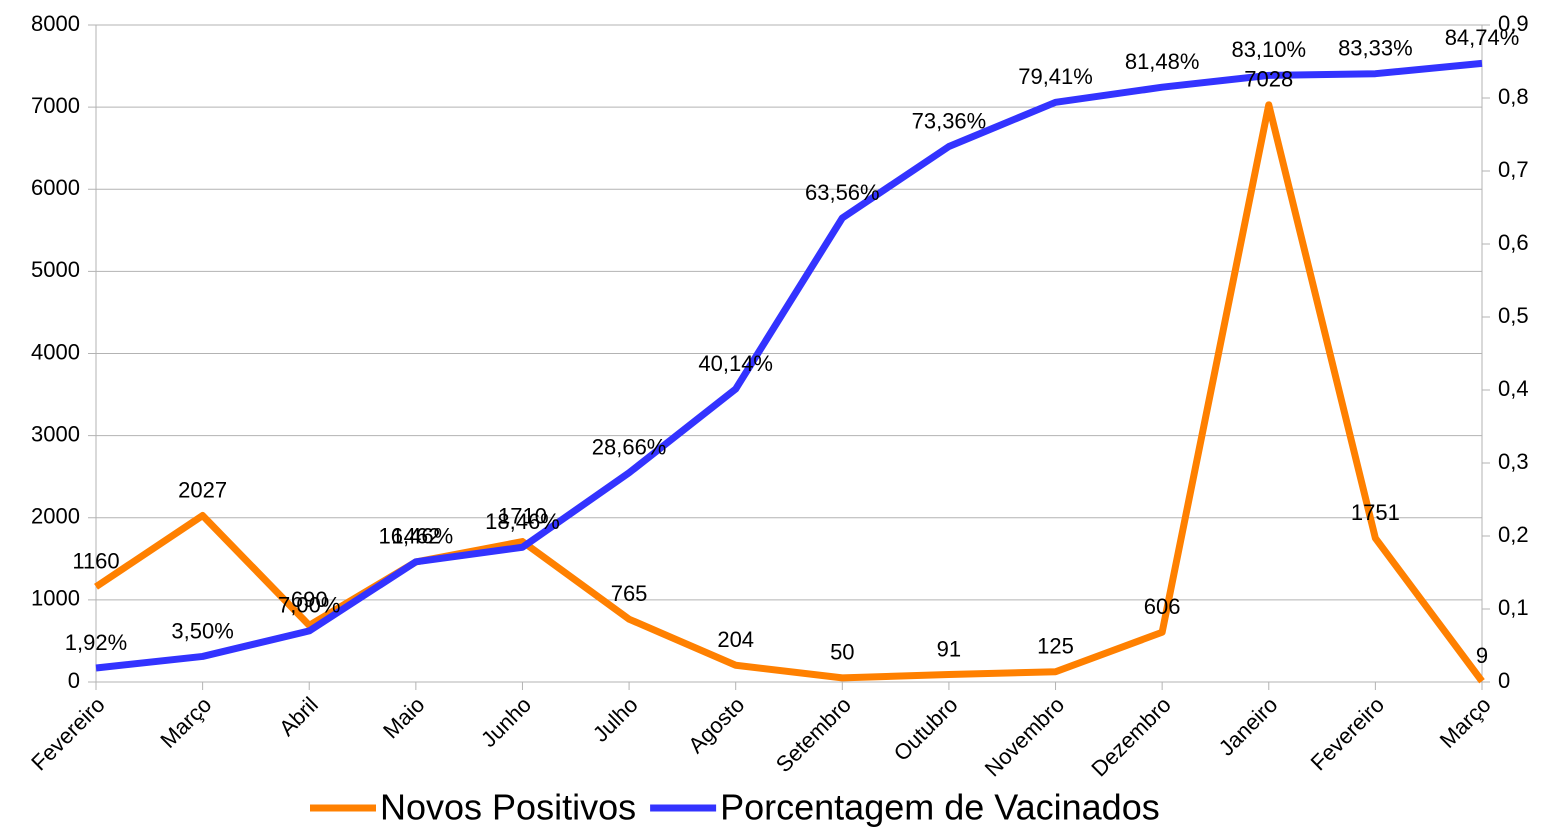  What do you see at coordinates (1130, 736) in the screenshot?
I see `x-tick-label: Dezembro` at bounding box center [1130, 736].